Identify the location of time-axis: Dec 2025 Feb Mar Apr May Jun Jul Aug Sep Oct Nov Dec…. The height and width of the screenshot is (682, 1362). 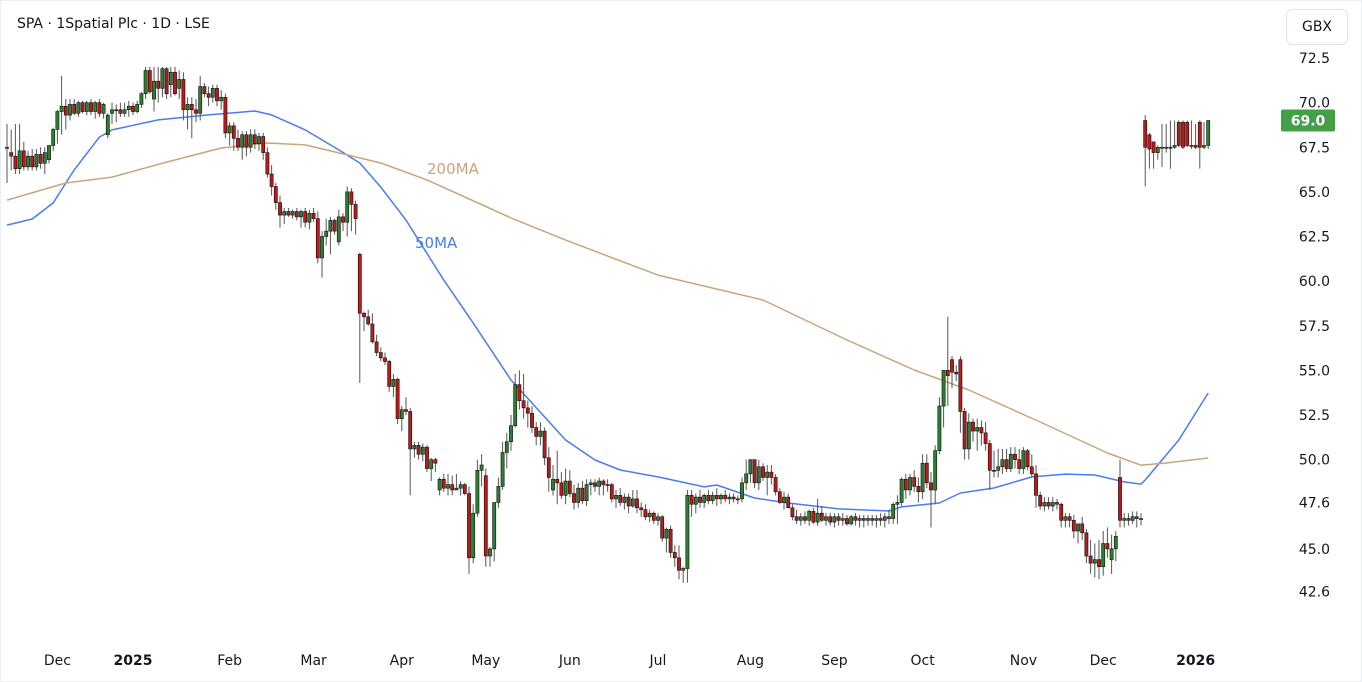
(629, 661).